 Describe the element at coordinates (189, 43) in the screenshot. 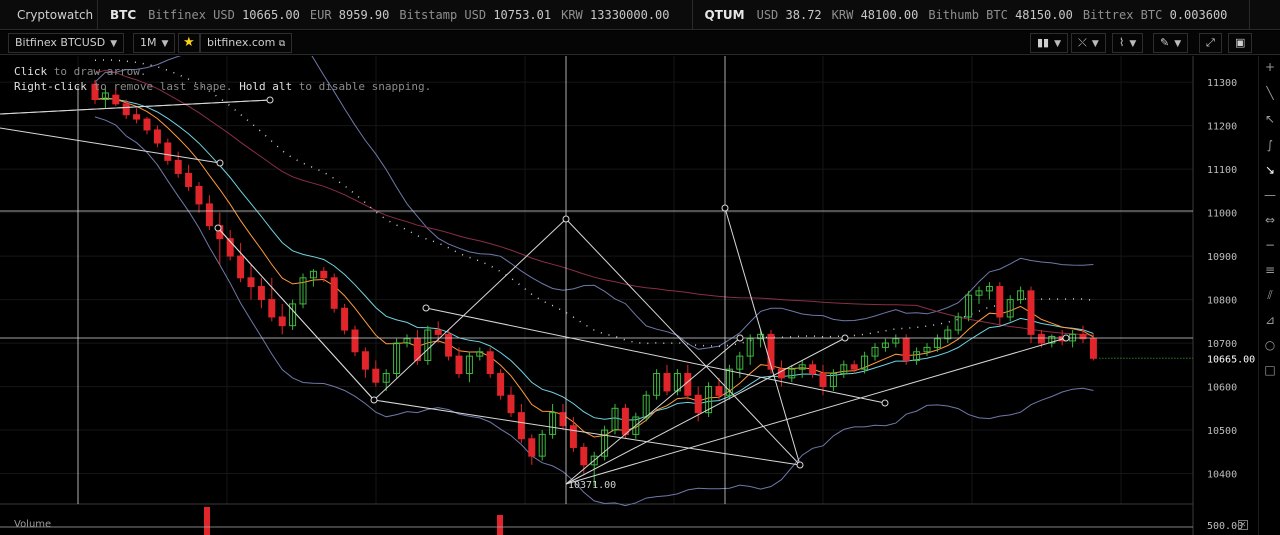

I see `star-icon: ★` at that location.